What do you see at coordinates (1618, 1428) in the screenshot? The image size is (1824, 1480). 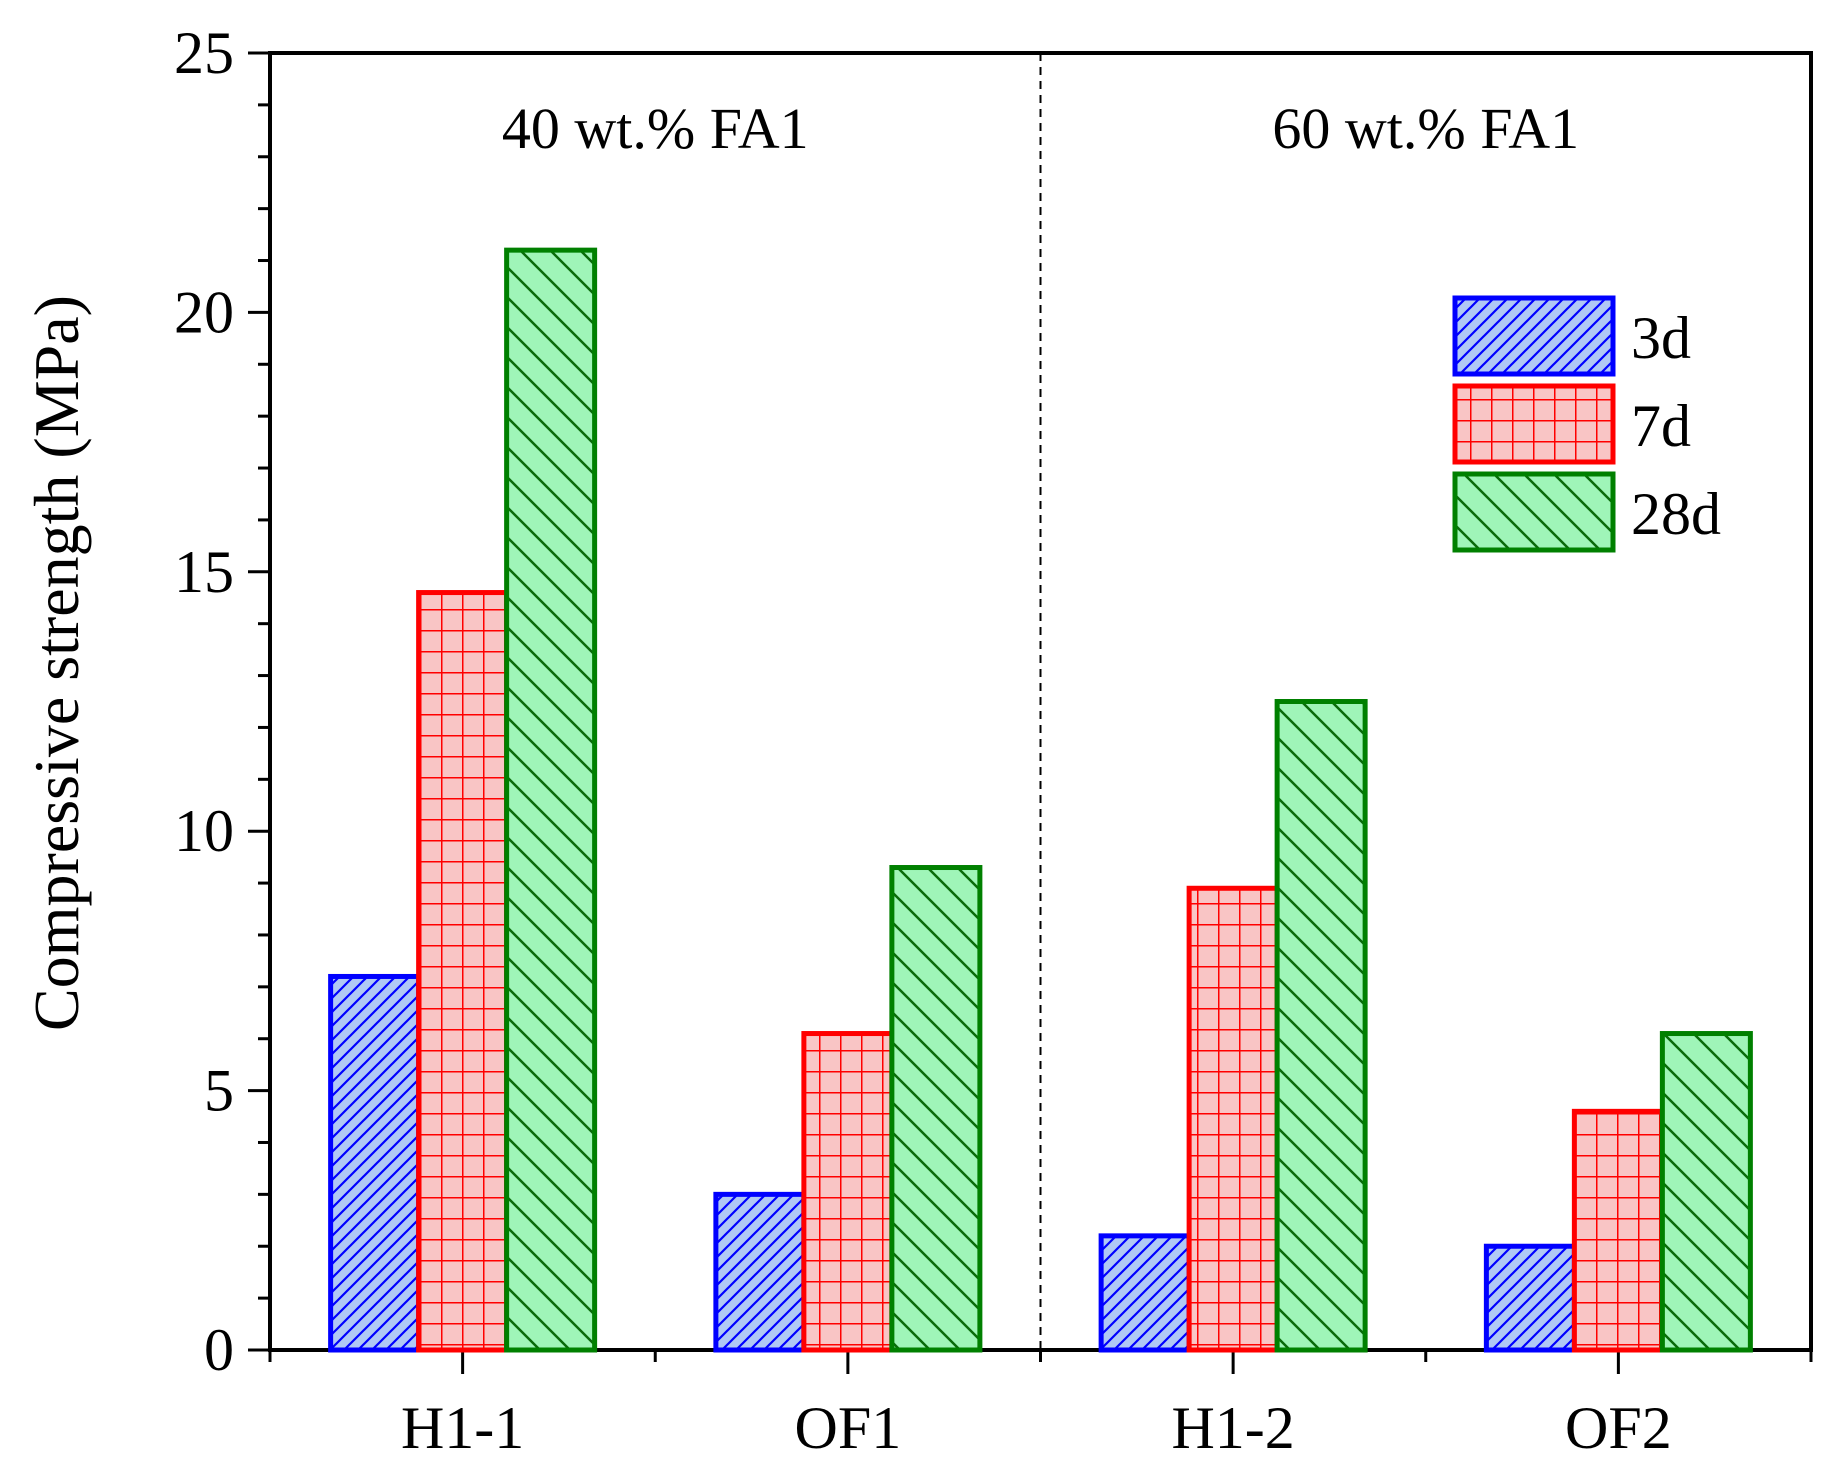 I see `x-tick-label: OF2` at bounding box center [1618, 1428].